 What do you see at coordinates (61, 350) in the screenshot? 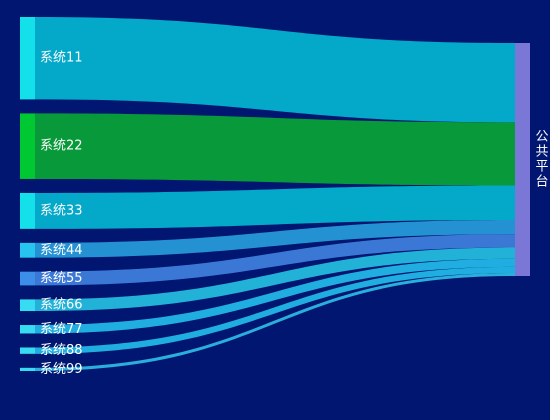
I see `source-label-8: 系统88` at bounding box center [61, 350].